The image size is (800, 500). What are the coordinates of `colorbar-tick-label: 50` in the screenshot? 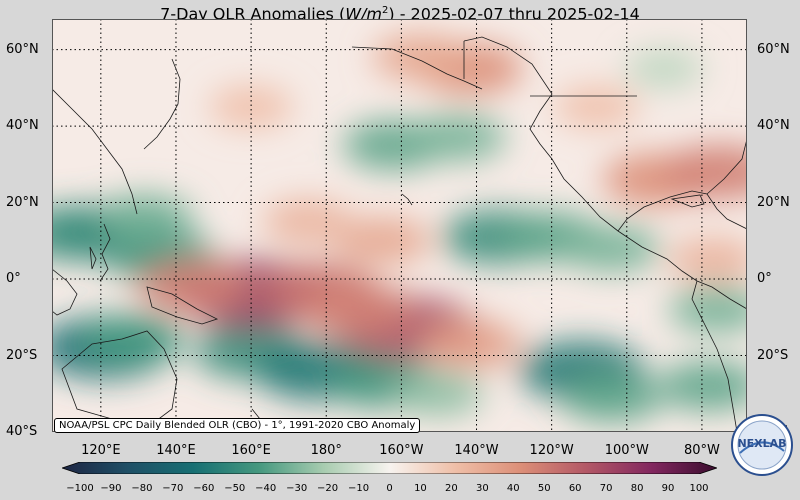 It's located at (544, 488).